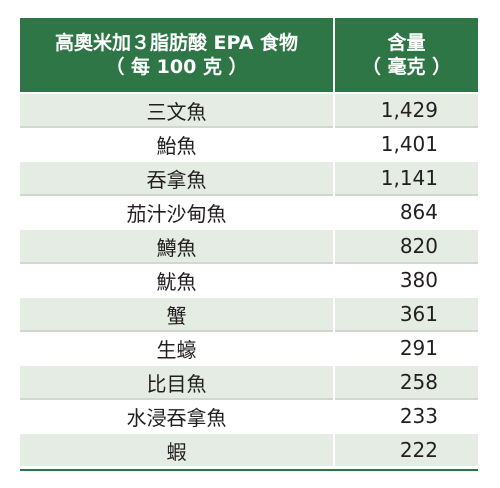 This screenshot has width=500, height=488. Describe the element at coordinates (177, 143) in the screenshot. I see `food-name-cell: 鮐魚` at that location.